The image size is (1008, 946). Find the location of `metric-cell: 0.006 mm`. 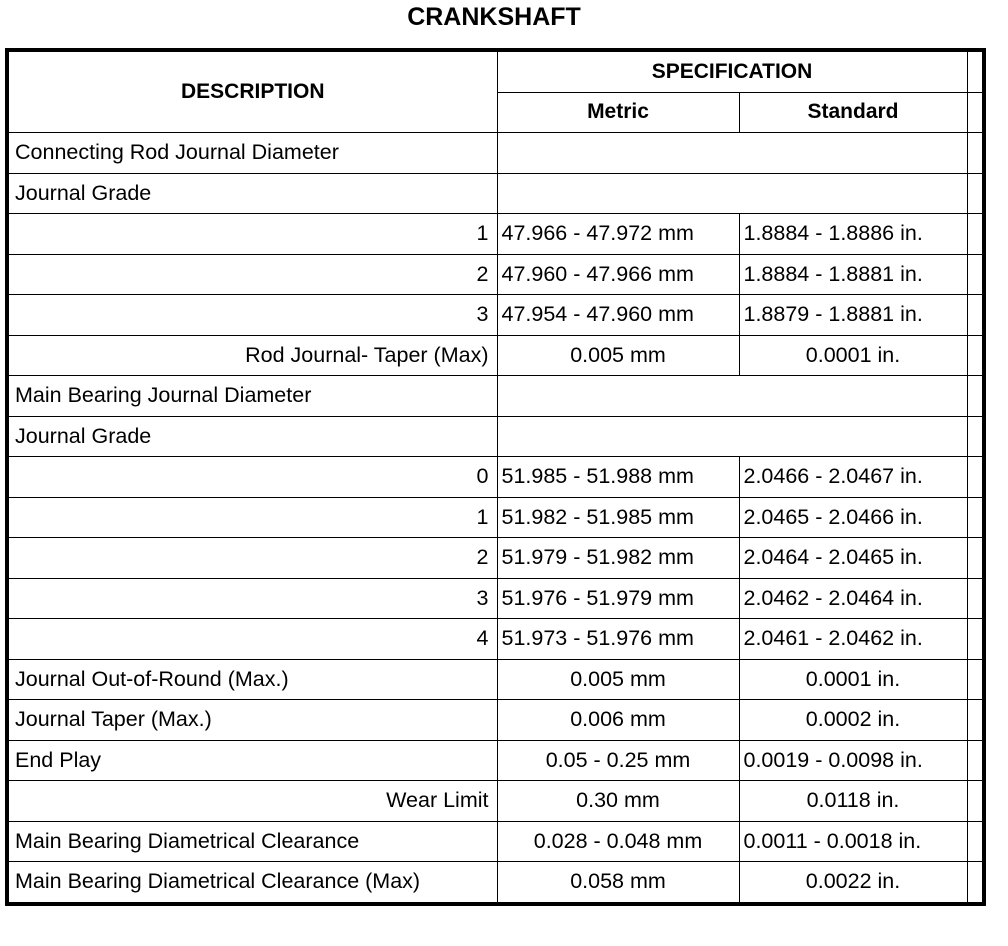

metric-cell: 0.006 mm is located at coordinates (618, 720).